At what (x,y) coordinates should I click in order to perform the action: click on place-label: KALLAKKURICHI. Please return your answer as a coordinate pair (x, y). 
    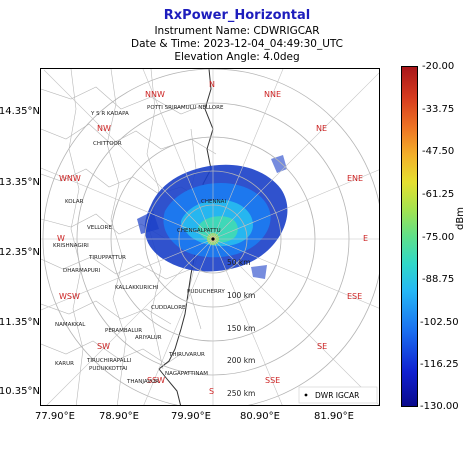
    Looking at the image, I should click on (137, 288).